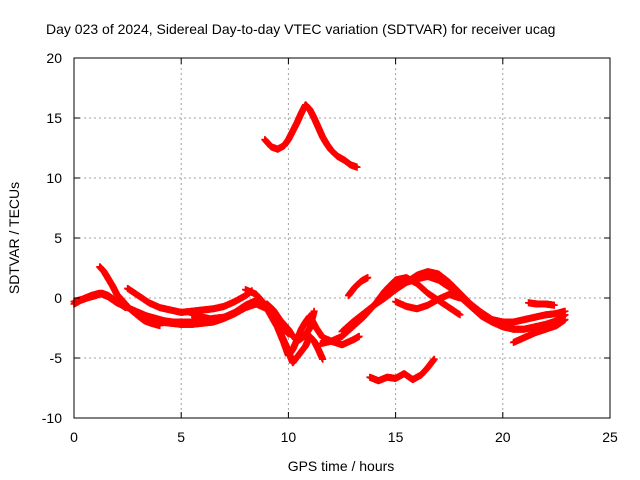 The width and height of the screenshot is (640, 480). What do you see at coordinates (311, 136) in the screenshot?
I see `series-arc-high` at bounding box center [311, 136].